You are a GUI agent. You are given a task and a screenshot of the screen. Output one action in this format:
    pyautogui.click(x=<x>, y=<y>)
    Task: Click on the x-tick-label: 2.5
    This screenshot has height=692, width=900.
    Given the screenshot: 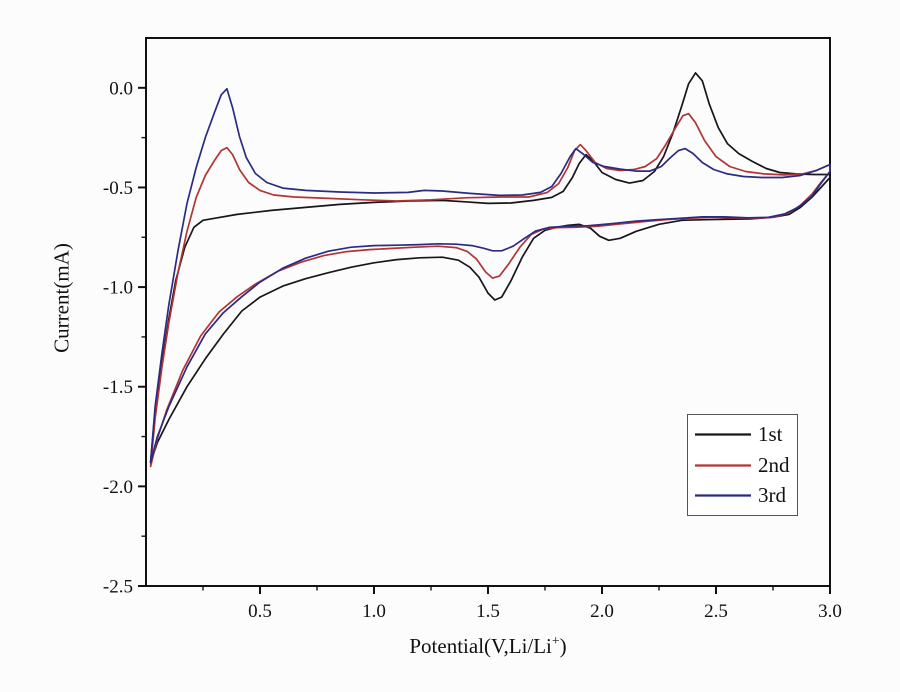 What is the action you would take?
    pyautogui.click(x=716, y=611)
    